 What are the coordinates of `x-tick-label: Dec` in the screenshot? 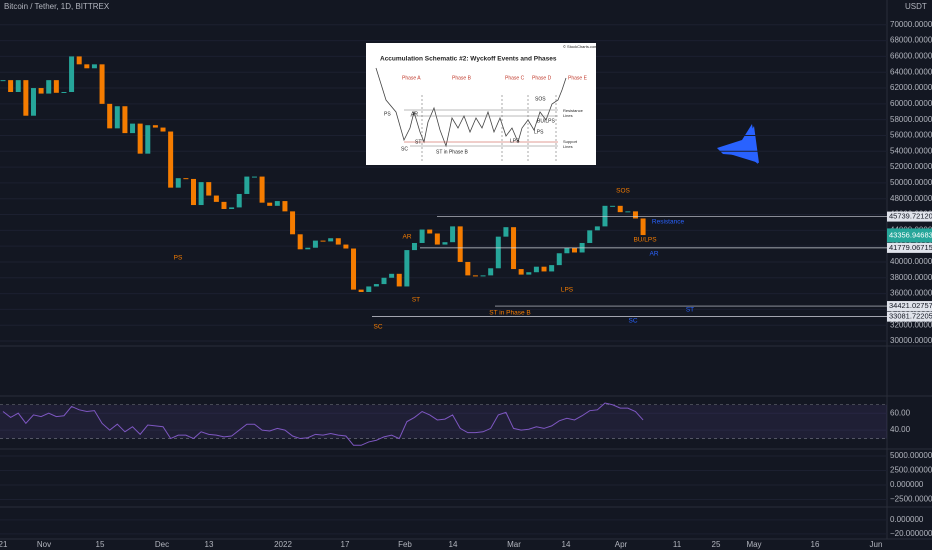 It's located at (162, 544).